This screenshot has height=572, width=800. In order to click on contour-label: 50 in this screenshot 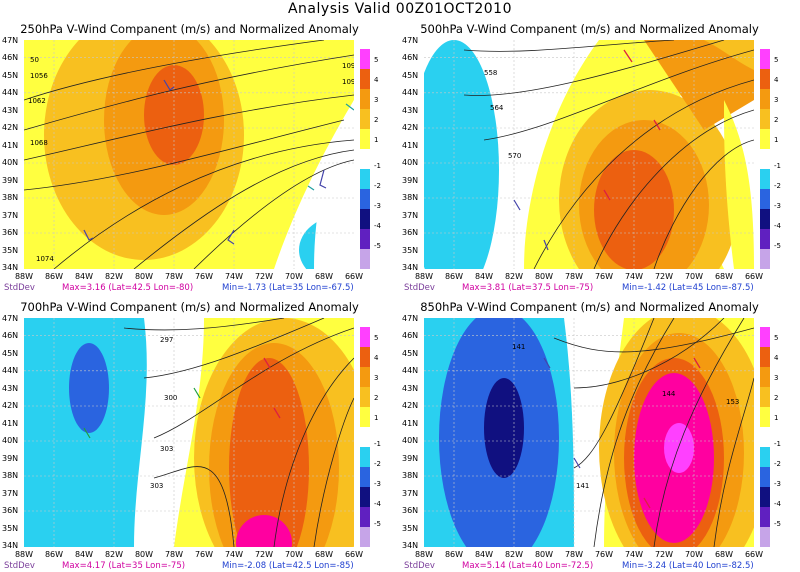, I will do `click(34, 60)`.